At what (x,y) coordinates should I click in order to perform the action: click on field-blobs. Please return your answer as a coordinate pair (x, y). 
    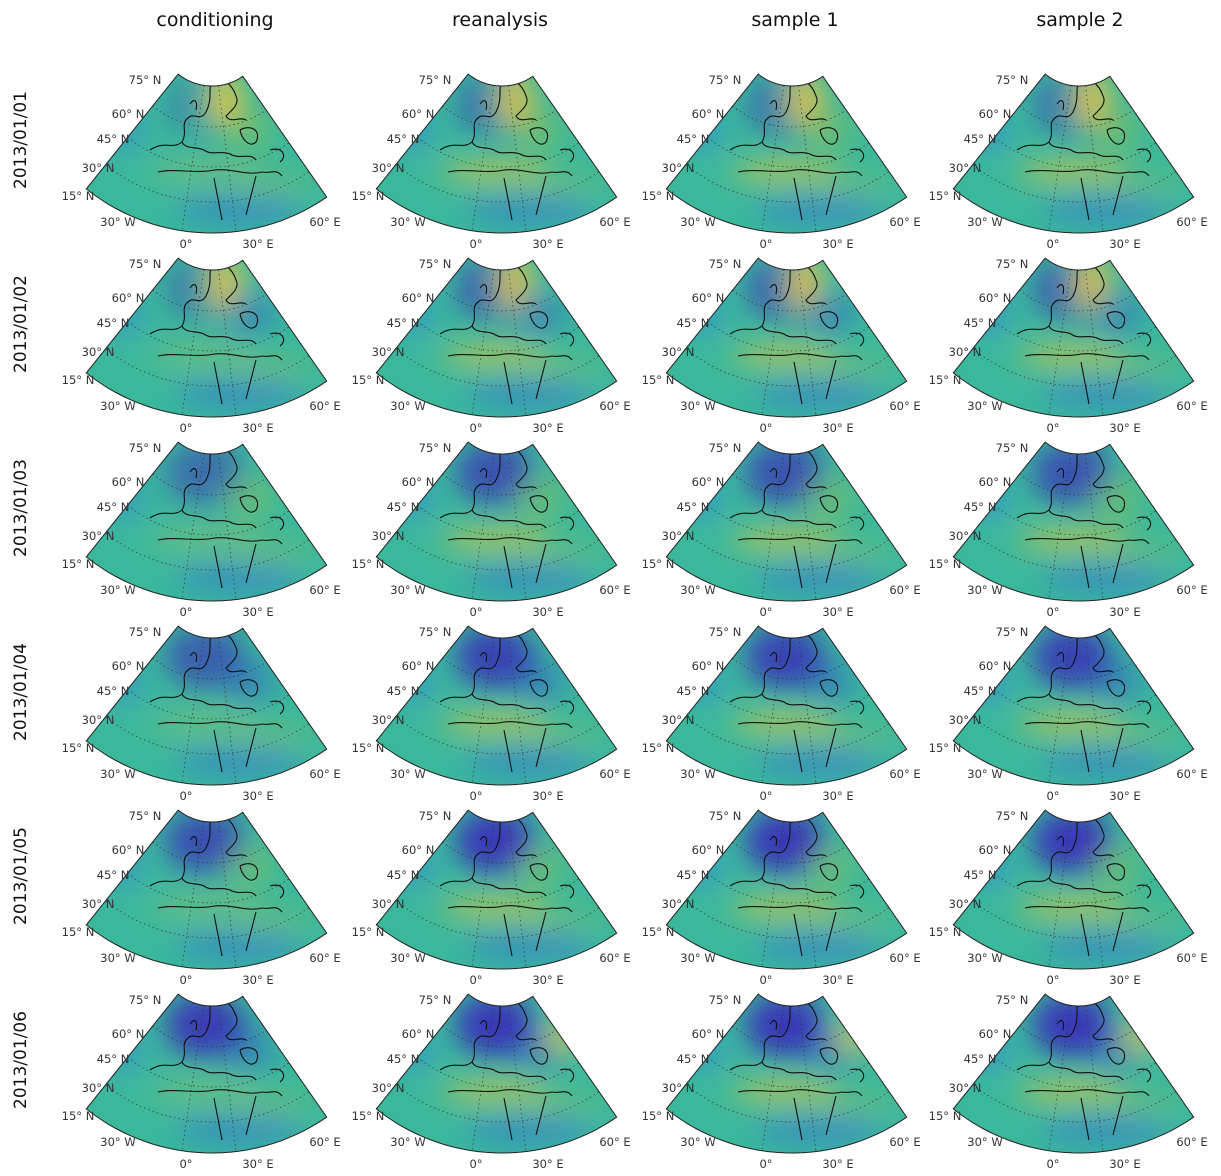
    Looking at the image, I should click on (785, 516).